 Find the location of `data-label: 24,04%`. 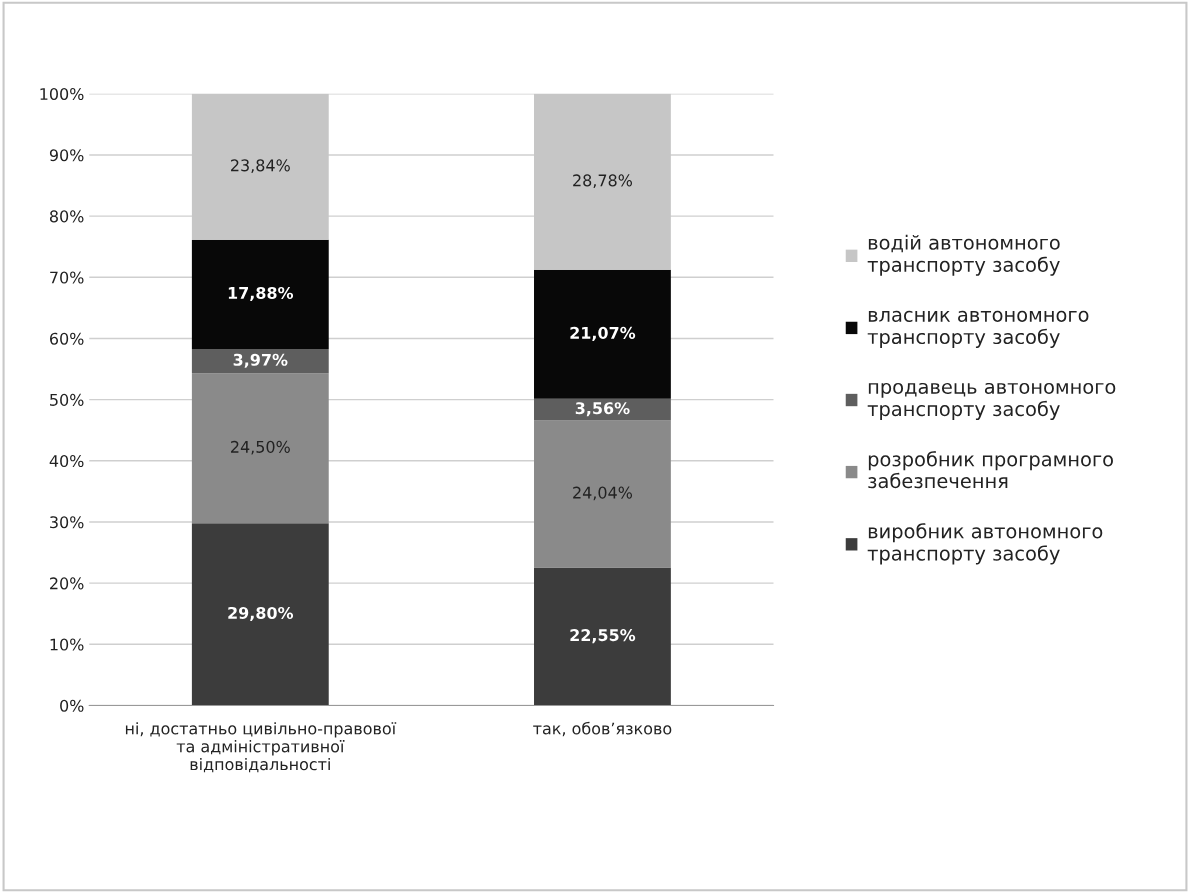

data-label: 24,04% is located at coordinates (603, 493).